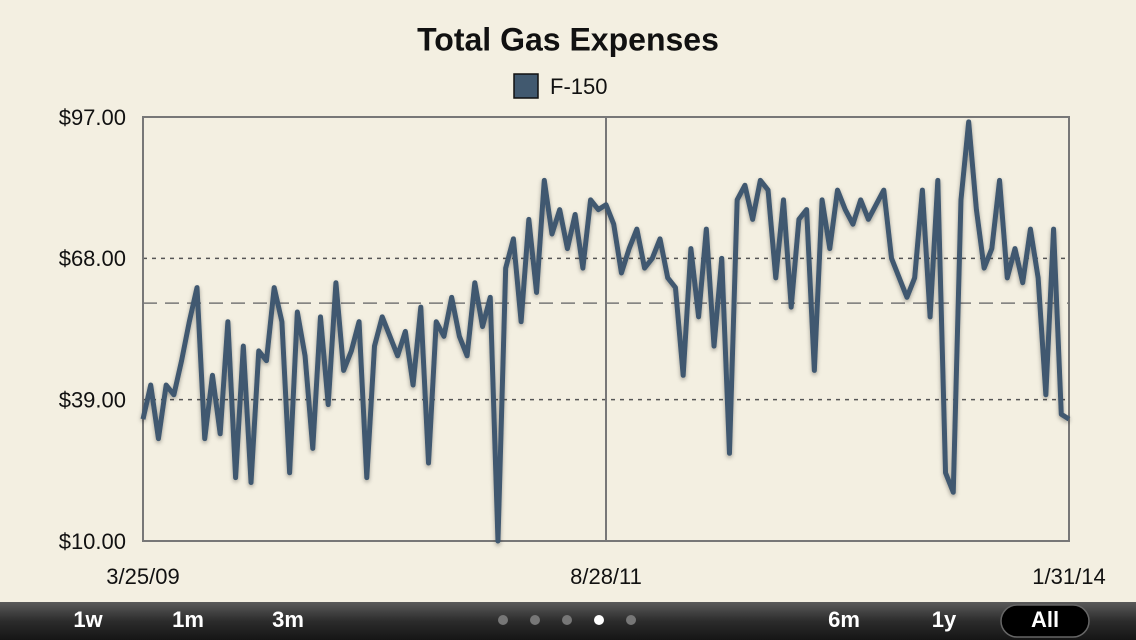 This screenshot has width=1136, height=640. What do you see at coordinates (1068, 576) in the screenshot?
I see `x-tick-label: 1/31/14` at bounding box center [1068, 576].